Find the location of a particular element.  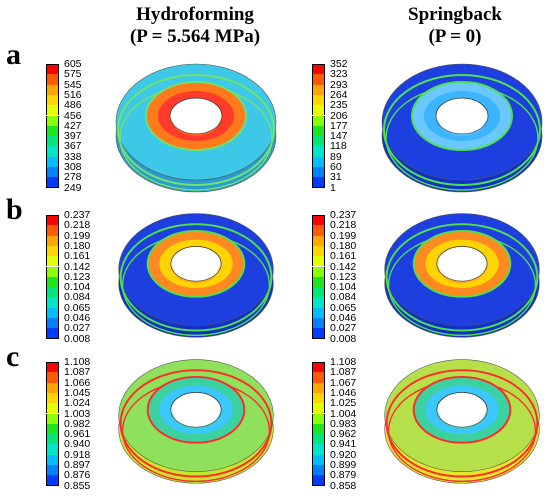

legend-value: 0.983 is located at coordinates (343, 423).